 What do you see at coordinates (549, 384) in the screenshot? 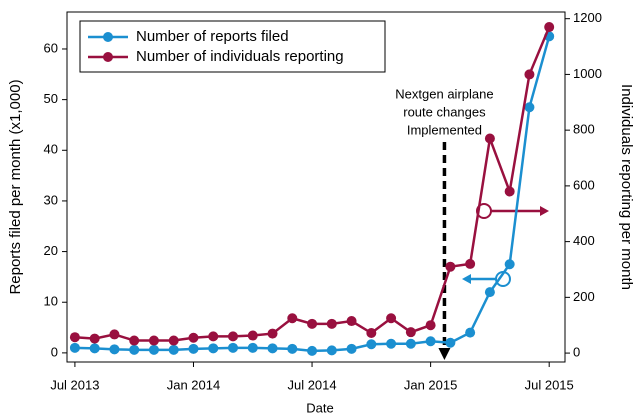
I see `x-tick-label: Jul 2015` at bounding box center [549, 384].